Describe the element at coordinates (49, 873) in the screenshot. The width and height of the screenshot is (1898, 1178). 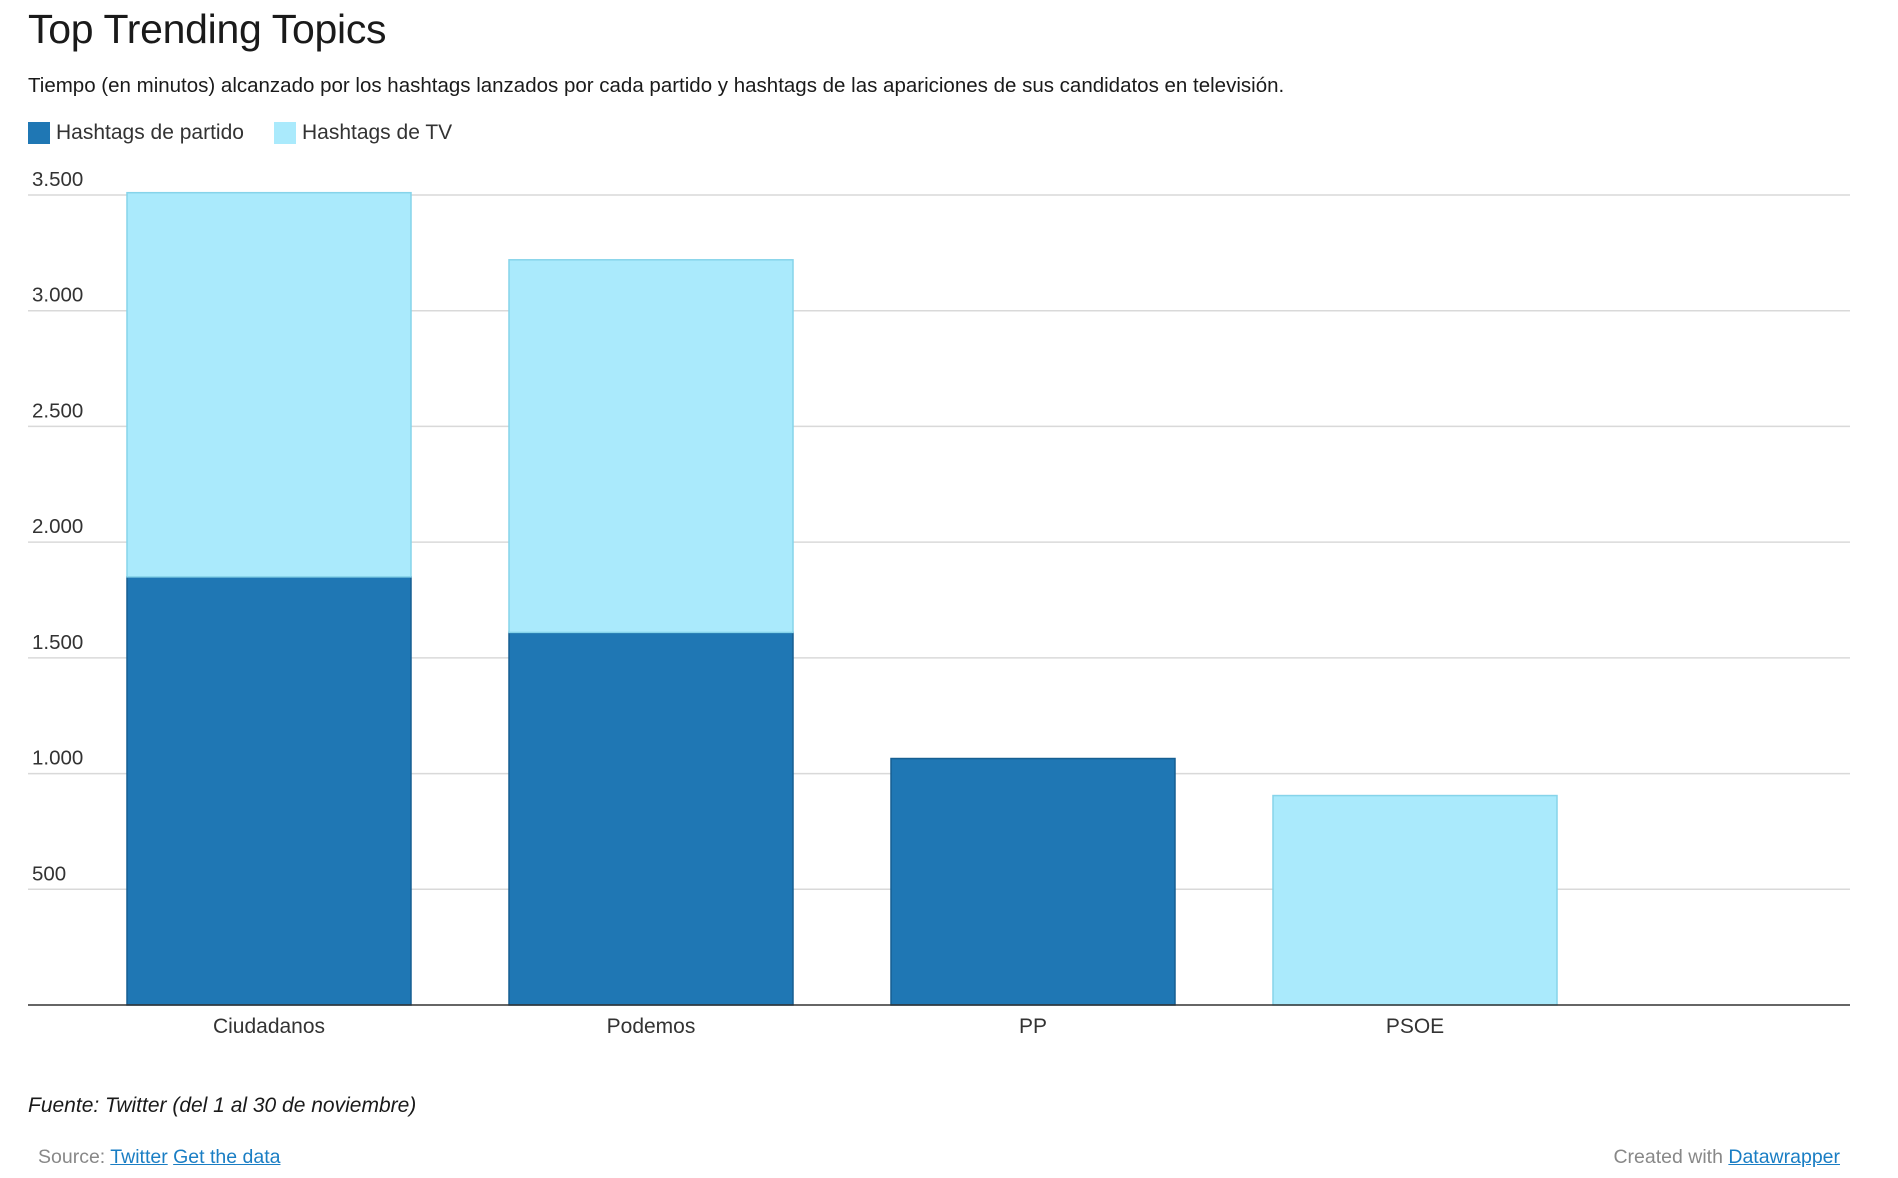
I see `y-tick-label: 500` at that location.